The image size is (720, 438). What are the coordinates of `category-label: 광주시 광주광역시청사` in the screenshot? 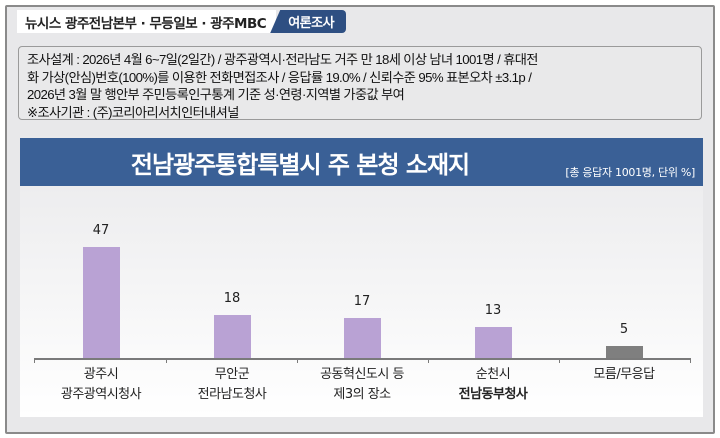 It's located at (101, 384).